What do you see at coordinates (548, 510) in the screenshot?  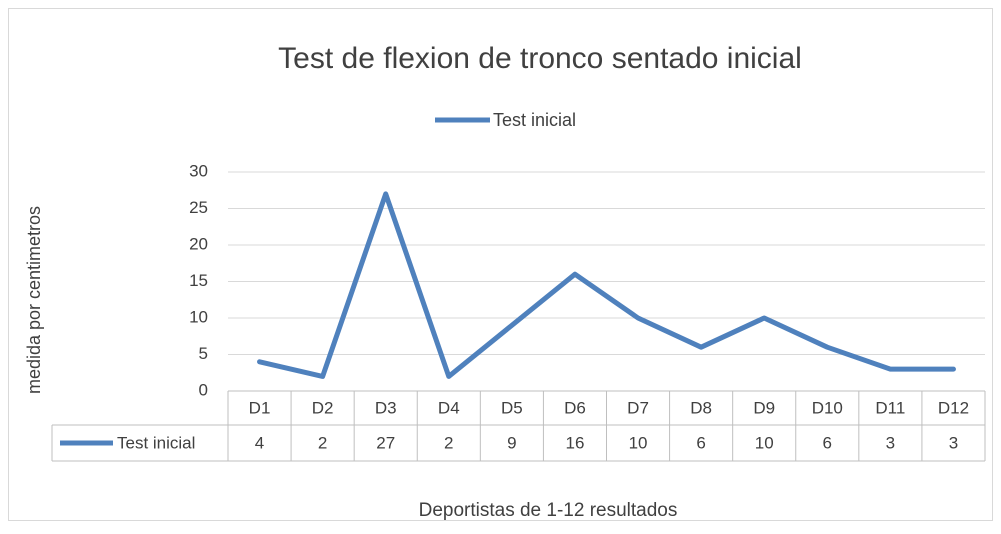 I see `x-axis-title: Deportistas de 1-12 resultados` at bounding box center [548, 510].